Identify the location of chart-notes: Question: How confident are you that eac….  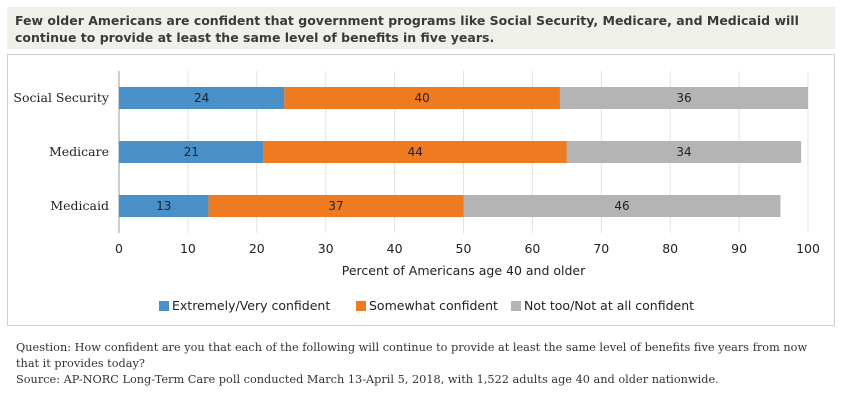
(416, 364).